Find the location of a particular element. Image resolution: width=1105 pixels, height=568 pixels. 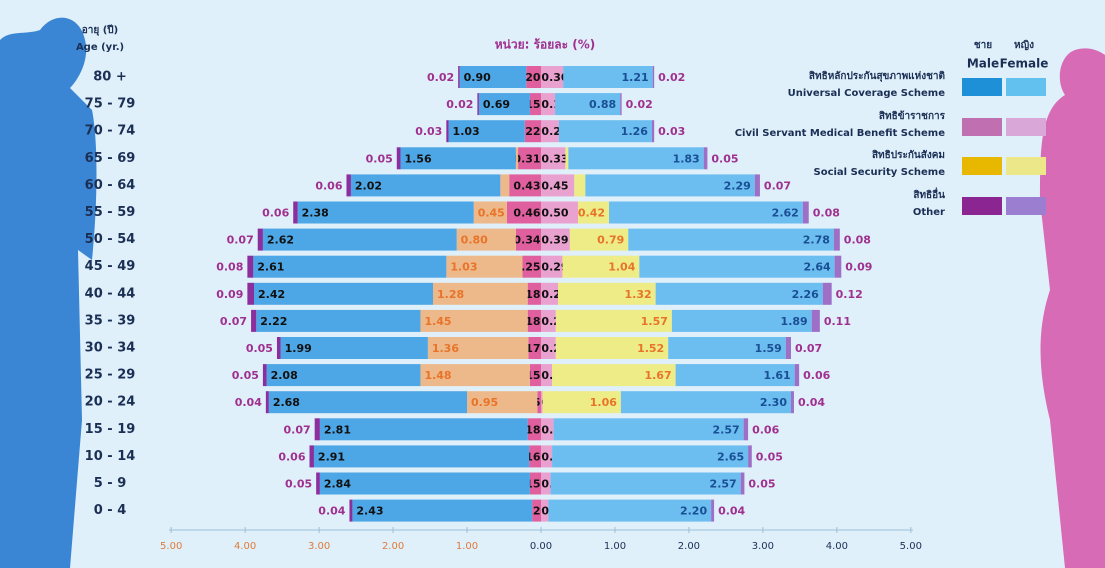

legend-swatch is located at coordinates (982, 206).